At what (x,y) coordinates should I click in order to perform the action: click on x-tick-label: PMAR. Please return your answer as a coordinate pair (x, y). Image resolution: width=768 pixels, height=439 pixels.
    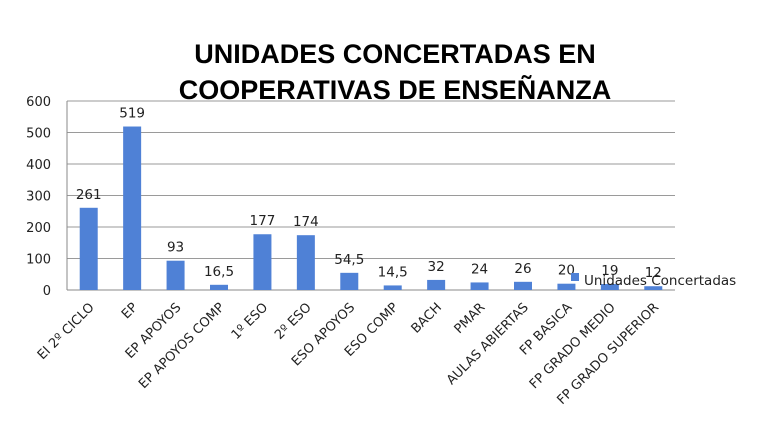
    Looking at the image, I should click on (470, 318).